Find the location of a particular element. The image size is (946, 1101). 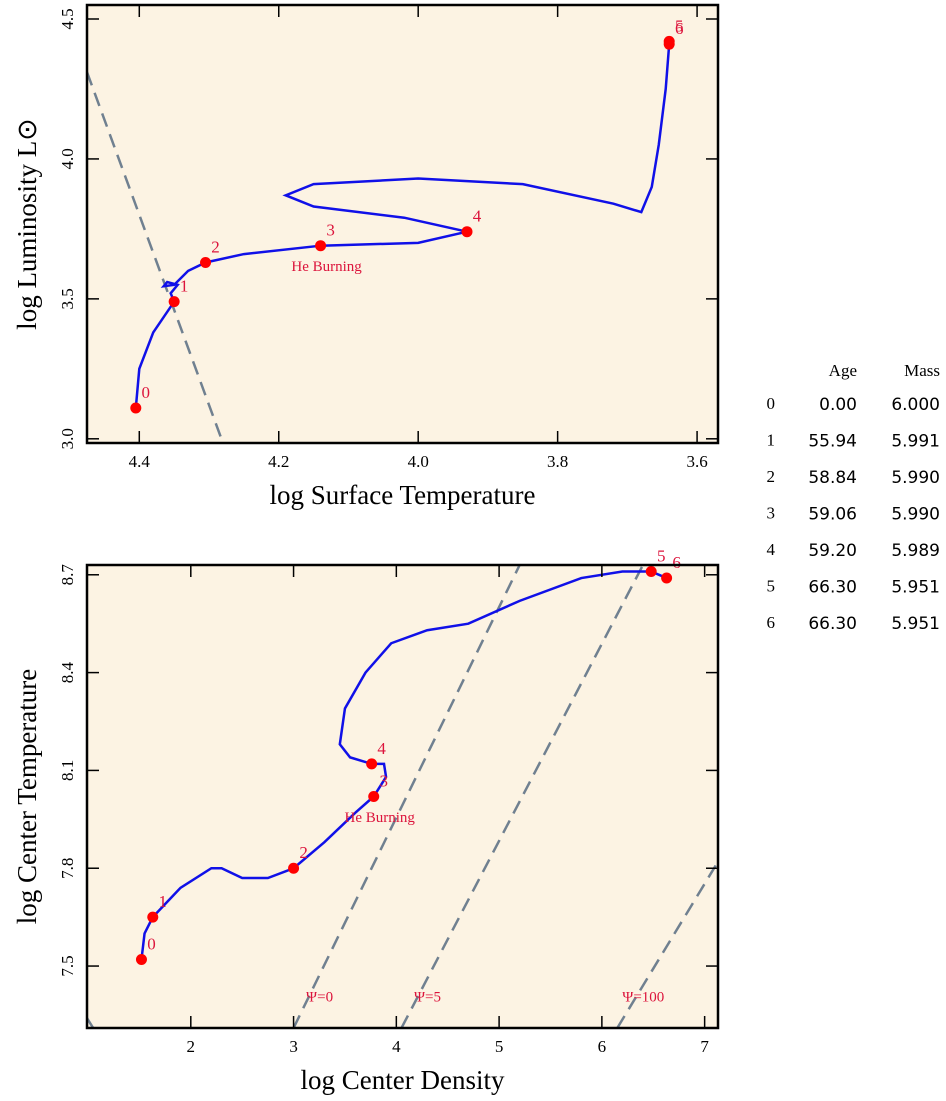

y-tick-label: 8.1 is located at coordinates (67, 770).